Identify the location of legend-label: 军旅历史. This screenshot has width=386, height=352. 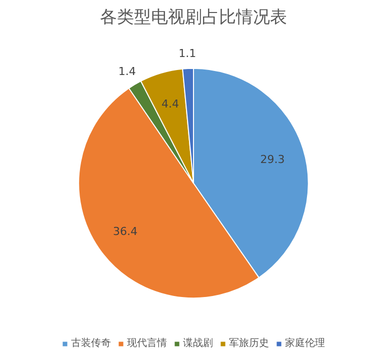
(249, 343).